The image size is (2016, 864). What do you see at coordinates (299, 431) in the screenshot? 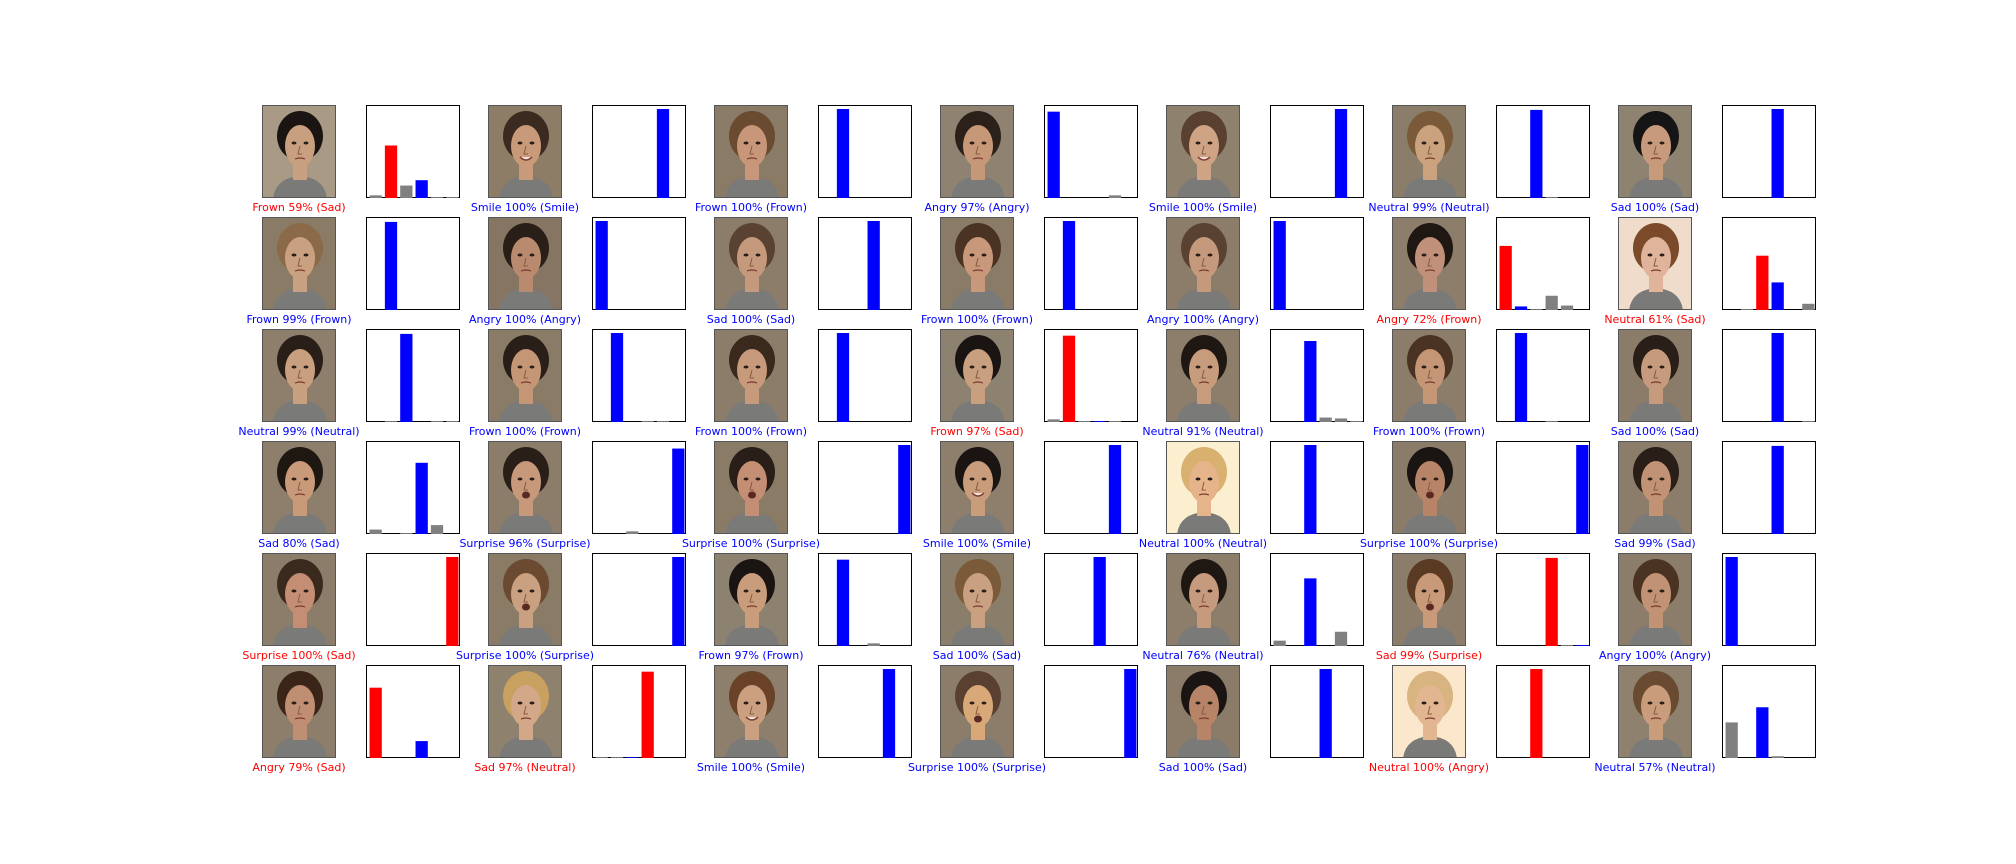
I see `prediction-label: Neutral 99% (Neutral)` at bounding box center [299, 431].